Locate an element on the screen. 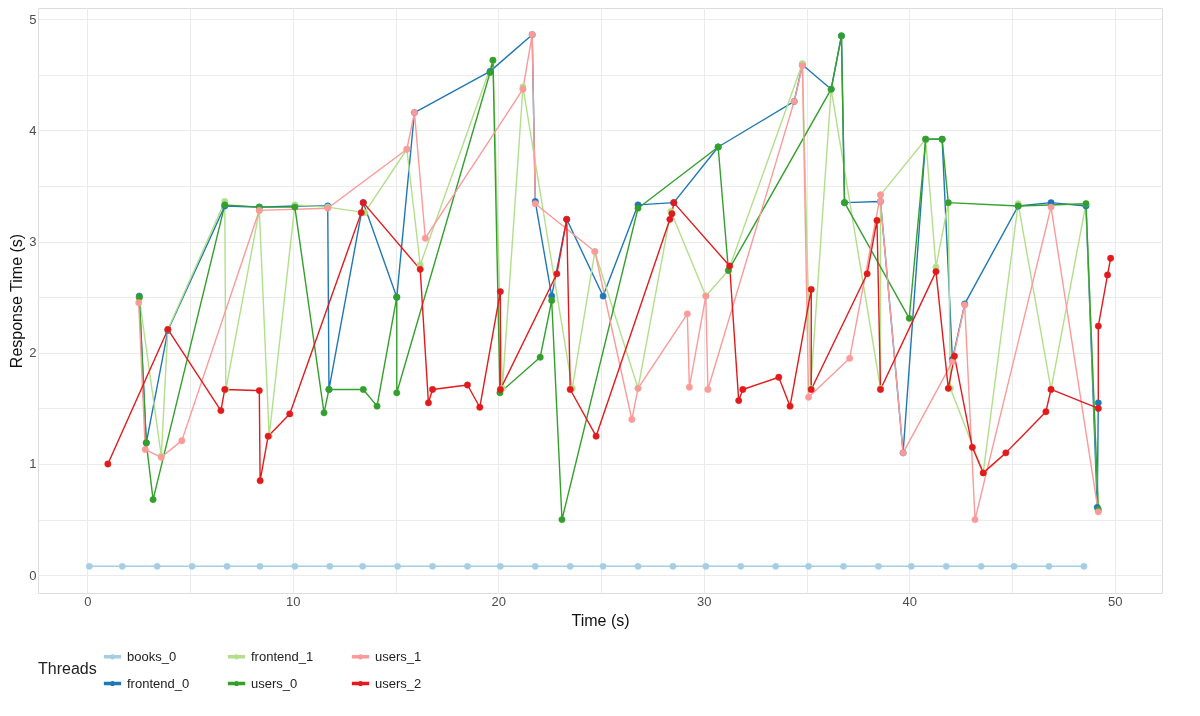  x-tick-label: 20 is located at coordinates (499, 601).